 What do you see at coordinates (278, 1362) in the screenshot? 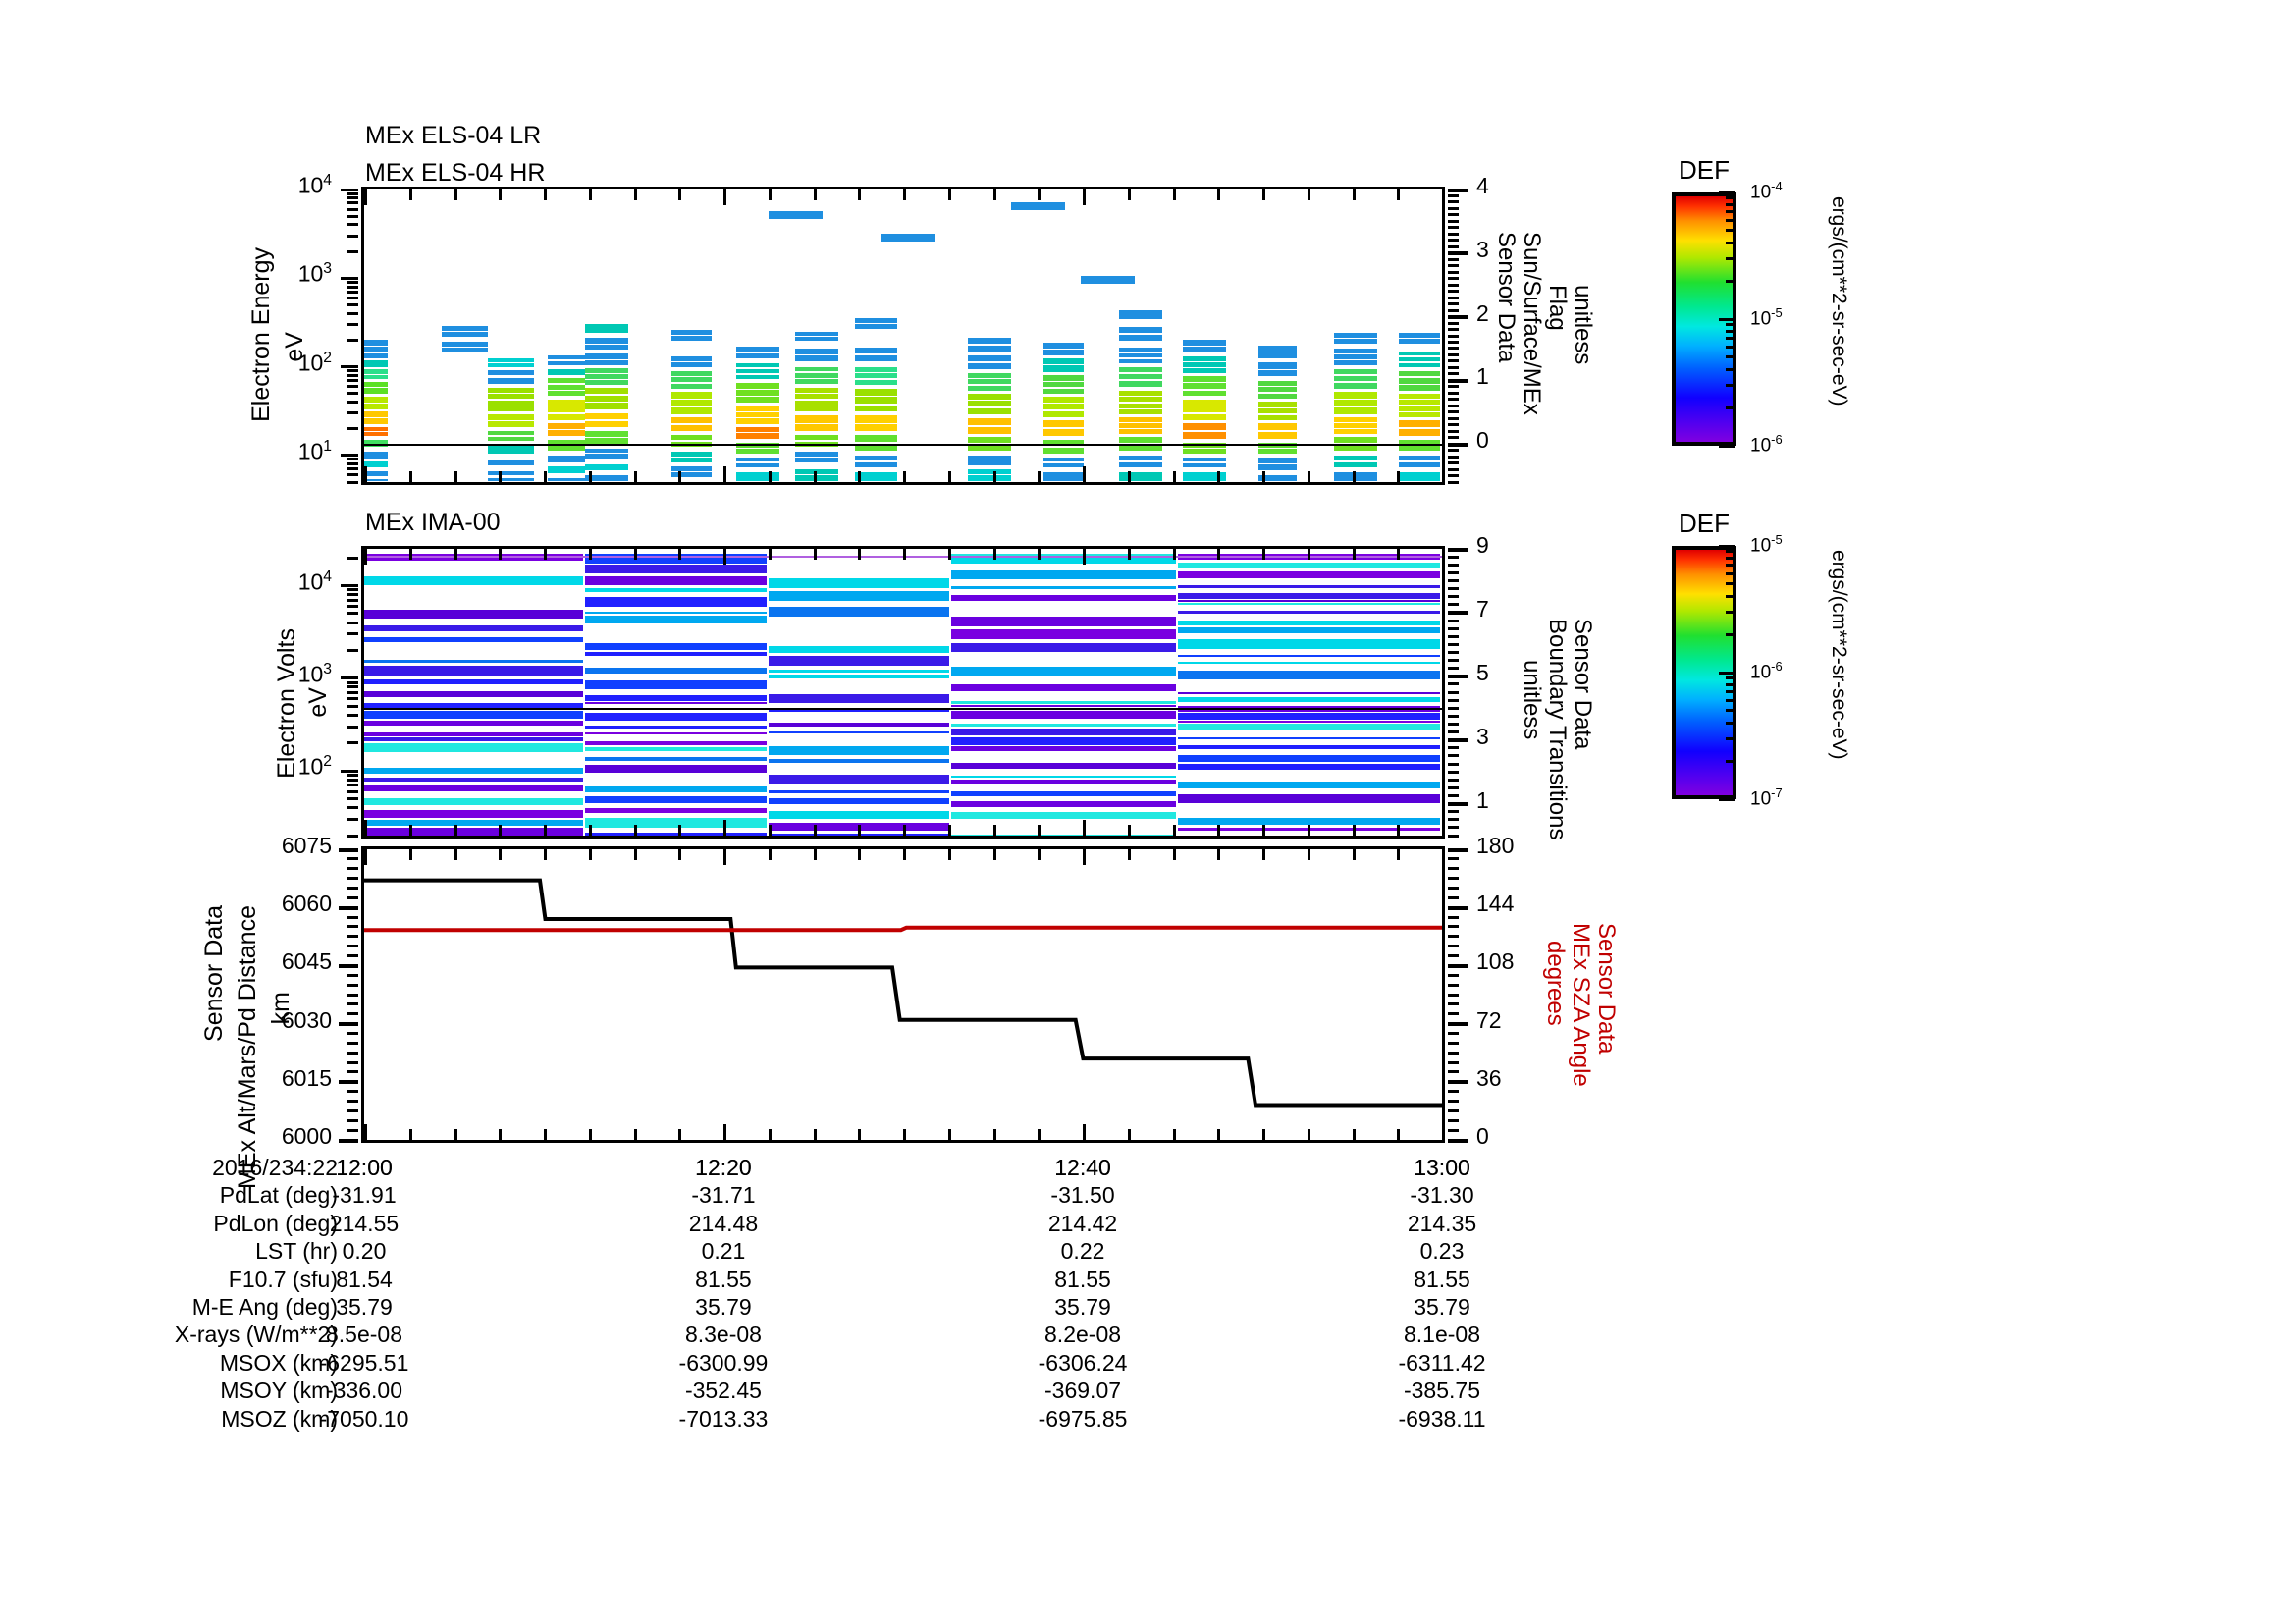
I see `table-row-label: MSOX (km)` at bounding box center [278, 1362].